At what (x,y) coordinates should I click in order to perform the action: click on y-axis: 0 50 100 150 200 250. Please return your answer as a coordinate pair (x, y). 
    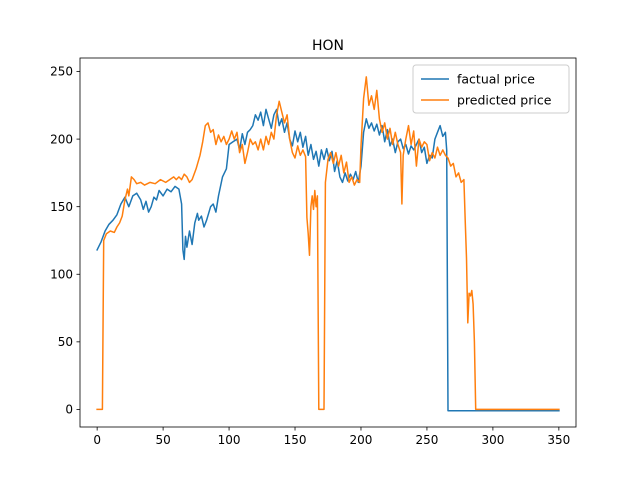
    Looking at the image, I should click on (65, 241).